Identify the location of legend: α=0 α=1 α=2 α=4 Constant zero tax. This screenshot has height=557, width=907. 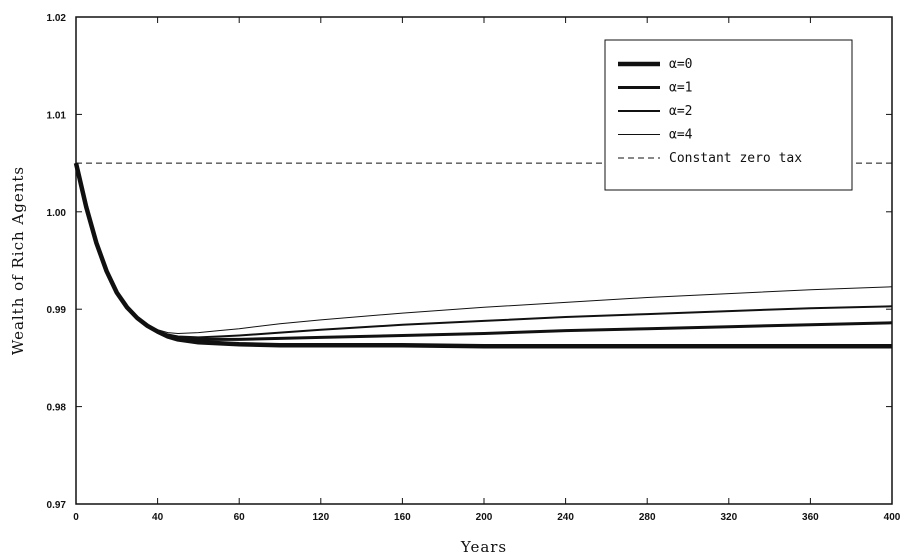
(728, 115).